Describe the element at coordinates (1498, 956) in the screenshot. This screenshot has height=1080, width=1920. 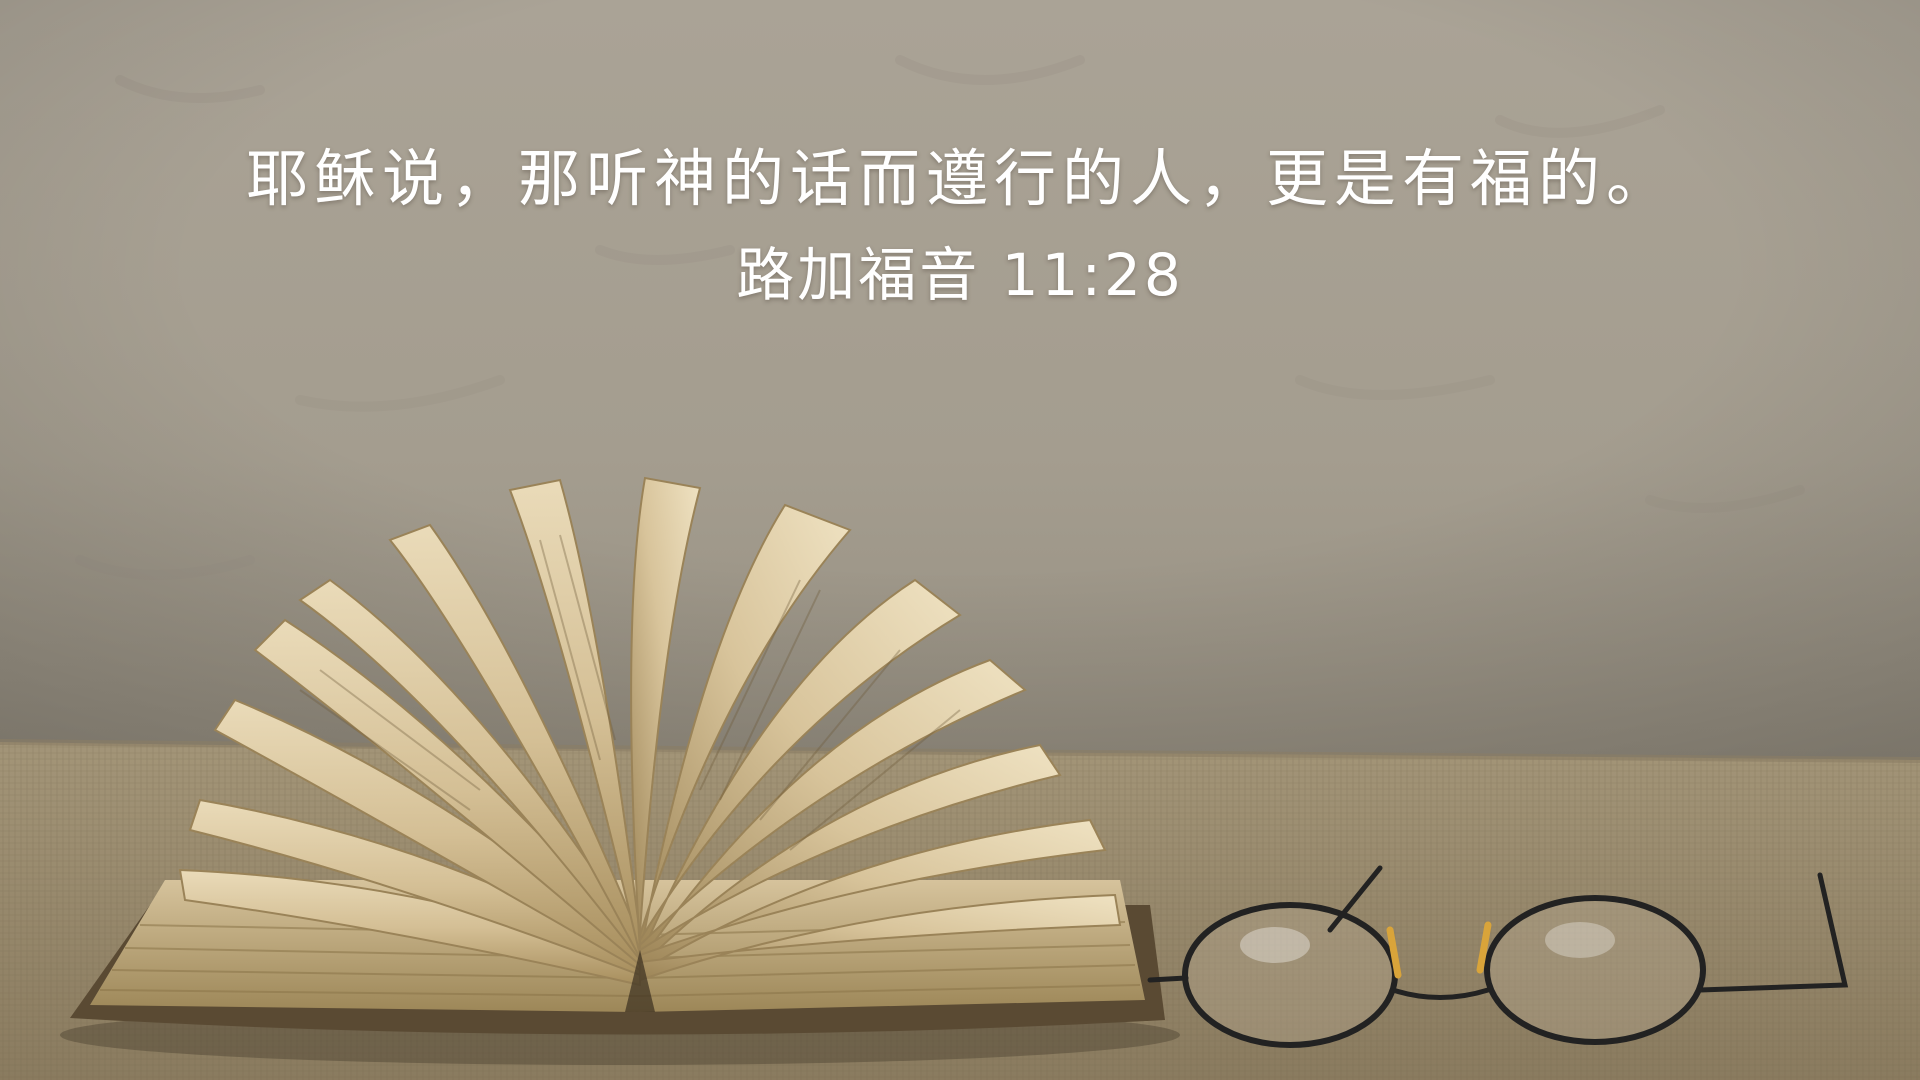
I see `reading-glasses` at that location.